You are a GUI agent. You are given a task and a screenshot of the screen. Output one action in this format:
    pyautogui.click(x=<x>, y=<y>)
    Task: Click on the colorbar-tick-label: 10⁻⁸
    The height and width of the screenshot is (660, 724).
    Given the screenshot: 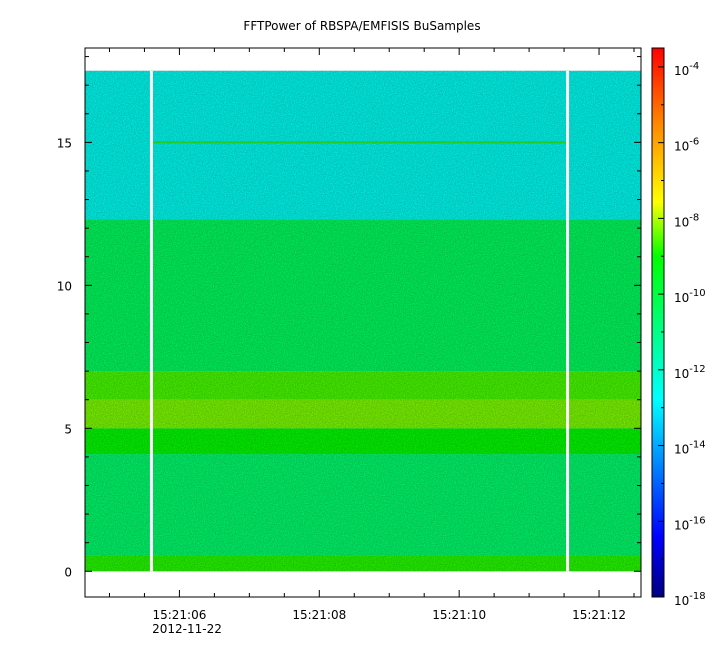 What is the action you would take?
    pyautogui.click(x=686, y=220)
    